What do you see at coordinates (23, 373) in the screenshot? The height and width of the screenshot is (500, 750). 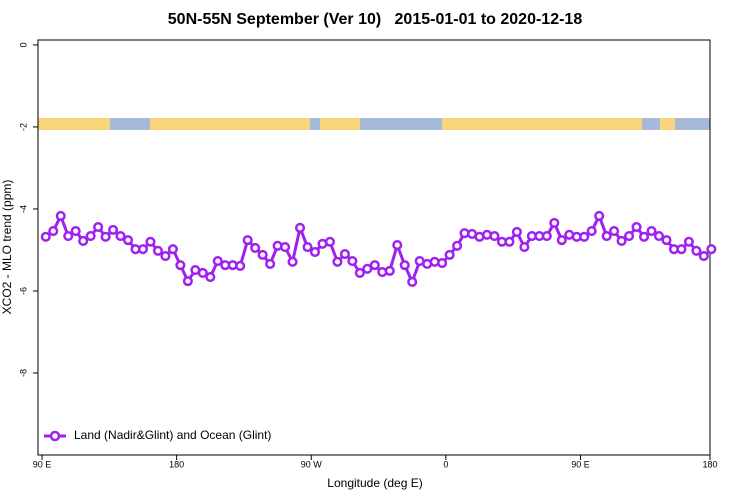 I see `y-tick-label: -8` at bounding box center [23, 373].